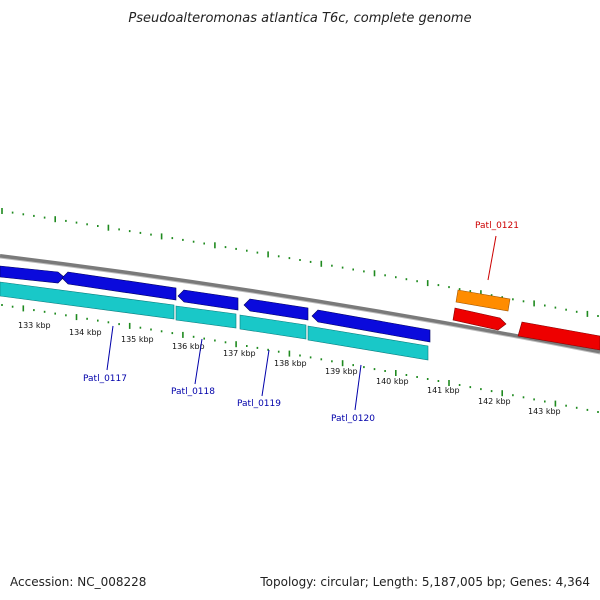  What do you see at coordinates (290, 363) in the screenshot?
I see `tick-label: 138 kbp` at bounding box center [290, 363].